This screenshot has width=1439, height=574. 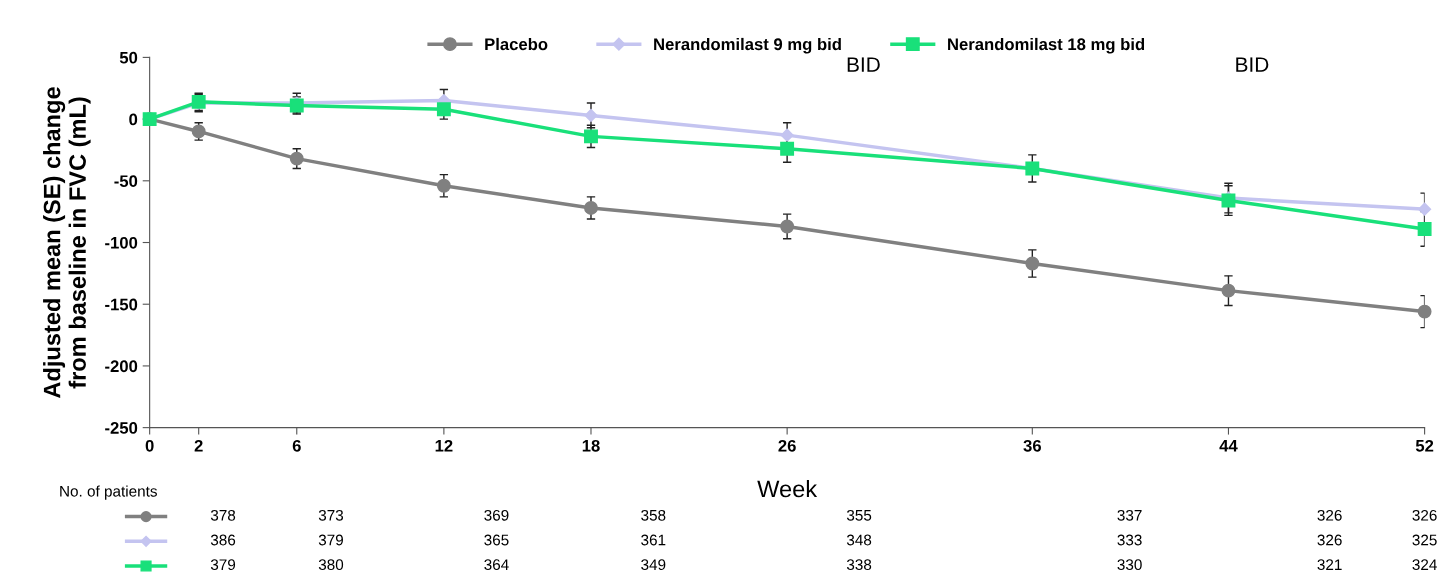 What do you see at coordinates (653, 515) in the screenshot?
I see `text: 358` at bounding box center [653, 515].